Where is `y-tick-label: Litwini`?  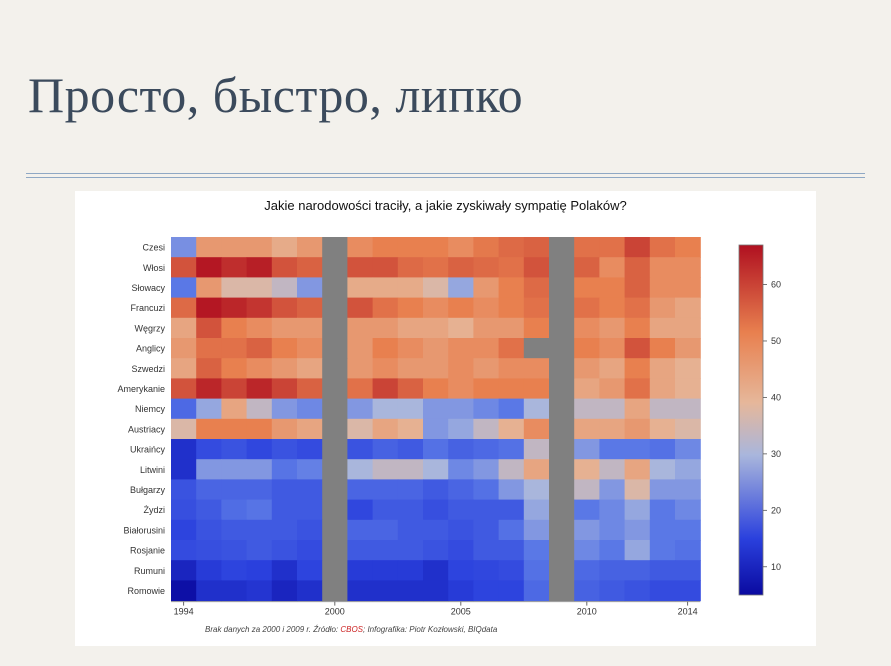
y-tick-label: Litwini is located at coordinates (152, 470).